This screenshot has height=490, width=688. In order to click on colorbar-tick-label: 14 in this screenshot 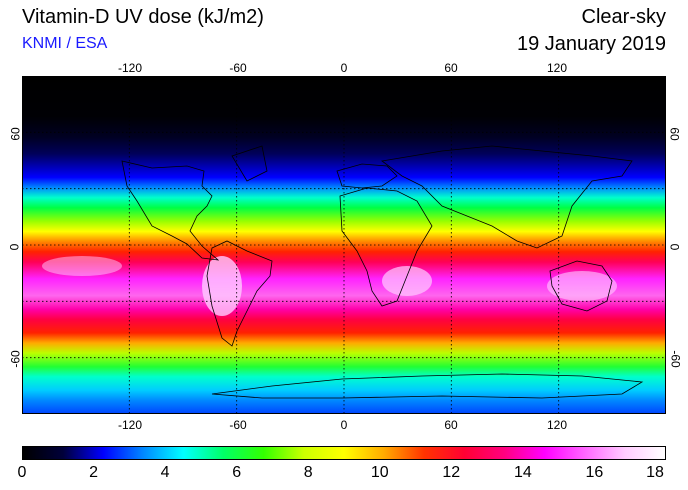, I will do `click(522, 472)`.